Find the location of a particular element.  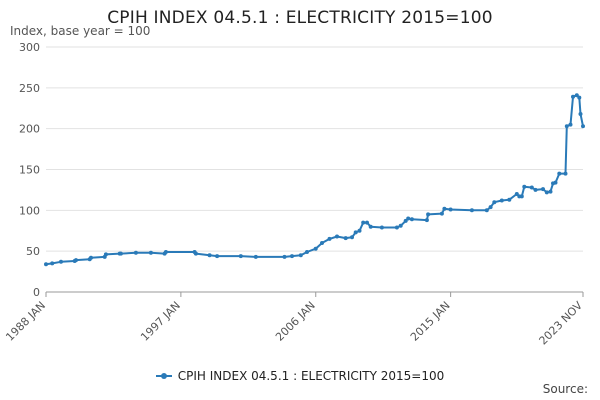

legend: CPIH INDEX 04.5.1 : ELECTRICITY 2015=100 is located at coordinates (300, 374).